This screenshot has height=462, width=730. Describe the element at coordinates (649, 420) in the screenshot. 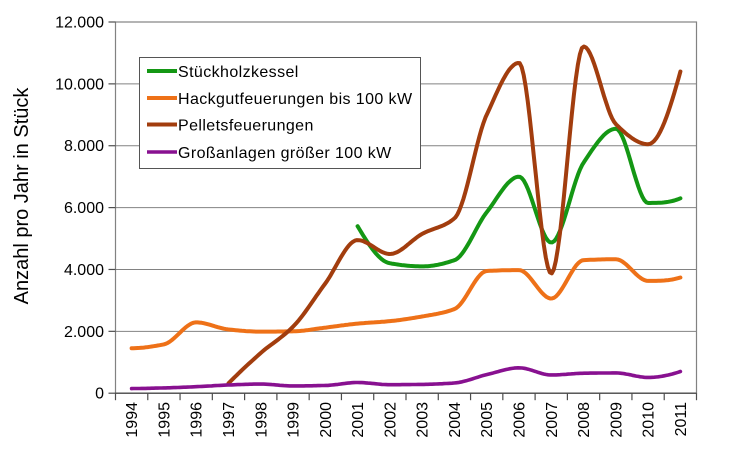

I see `svg-text: 2010` at that location.